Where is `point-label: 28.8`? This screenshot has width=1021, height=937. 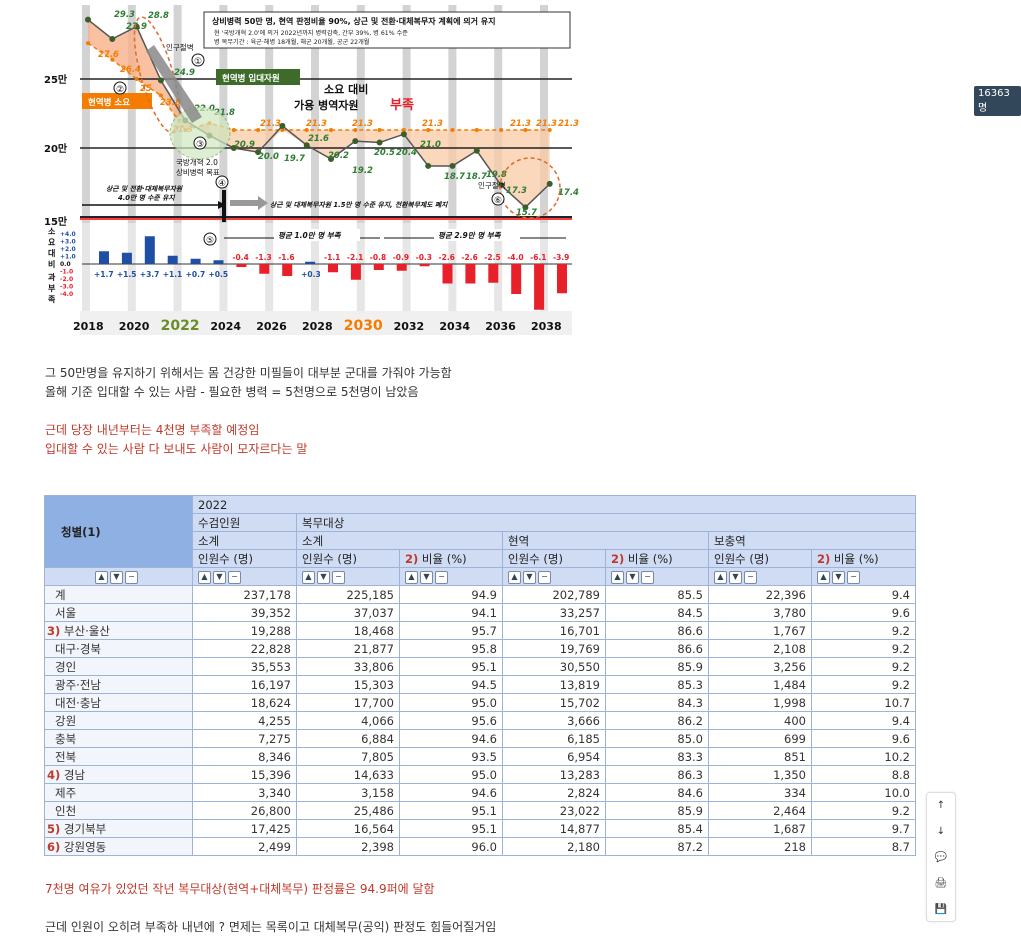 point-label: 28.8 is located at coordinates (158, 16).